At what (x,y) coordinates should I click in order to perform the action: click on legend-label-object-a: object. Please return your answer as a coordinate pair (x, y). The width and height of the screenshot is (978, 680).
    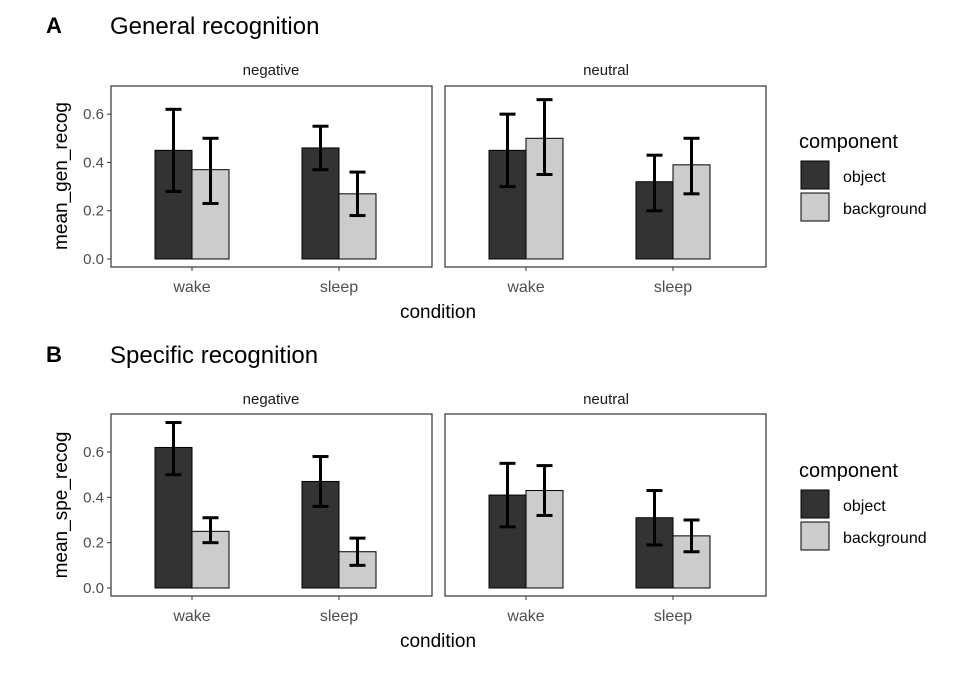
    Looking at the image, I should click on (864, 177).